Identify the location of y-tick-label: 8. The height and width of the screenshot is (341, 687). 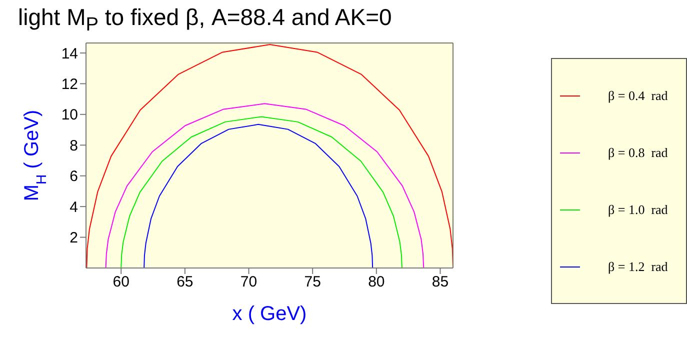
(74, 145).